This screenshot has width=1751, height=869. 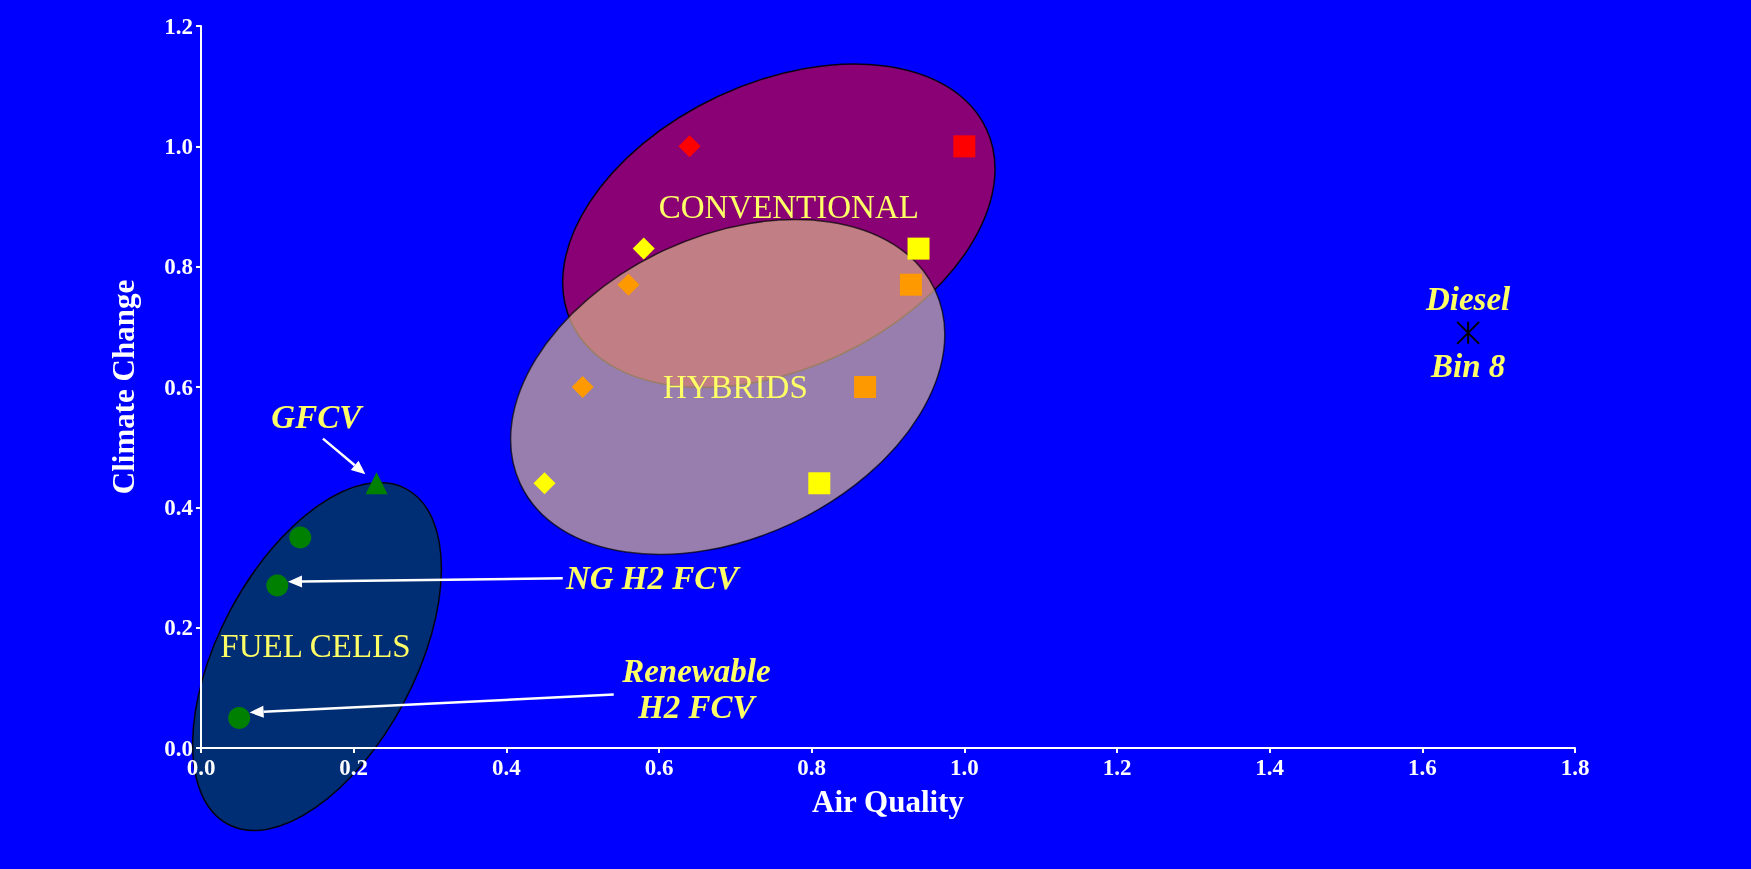 I want to click on x-tick-label: 0.8, so click(x=812, y=767).